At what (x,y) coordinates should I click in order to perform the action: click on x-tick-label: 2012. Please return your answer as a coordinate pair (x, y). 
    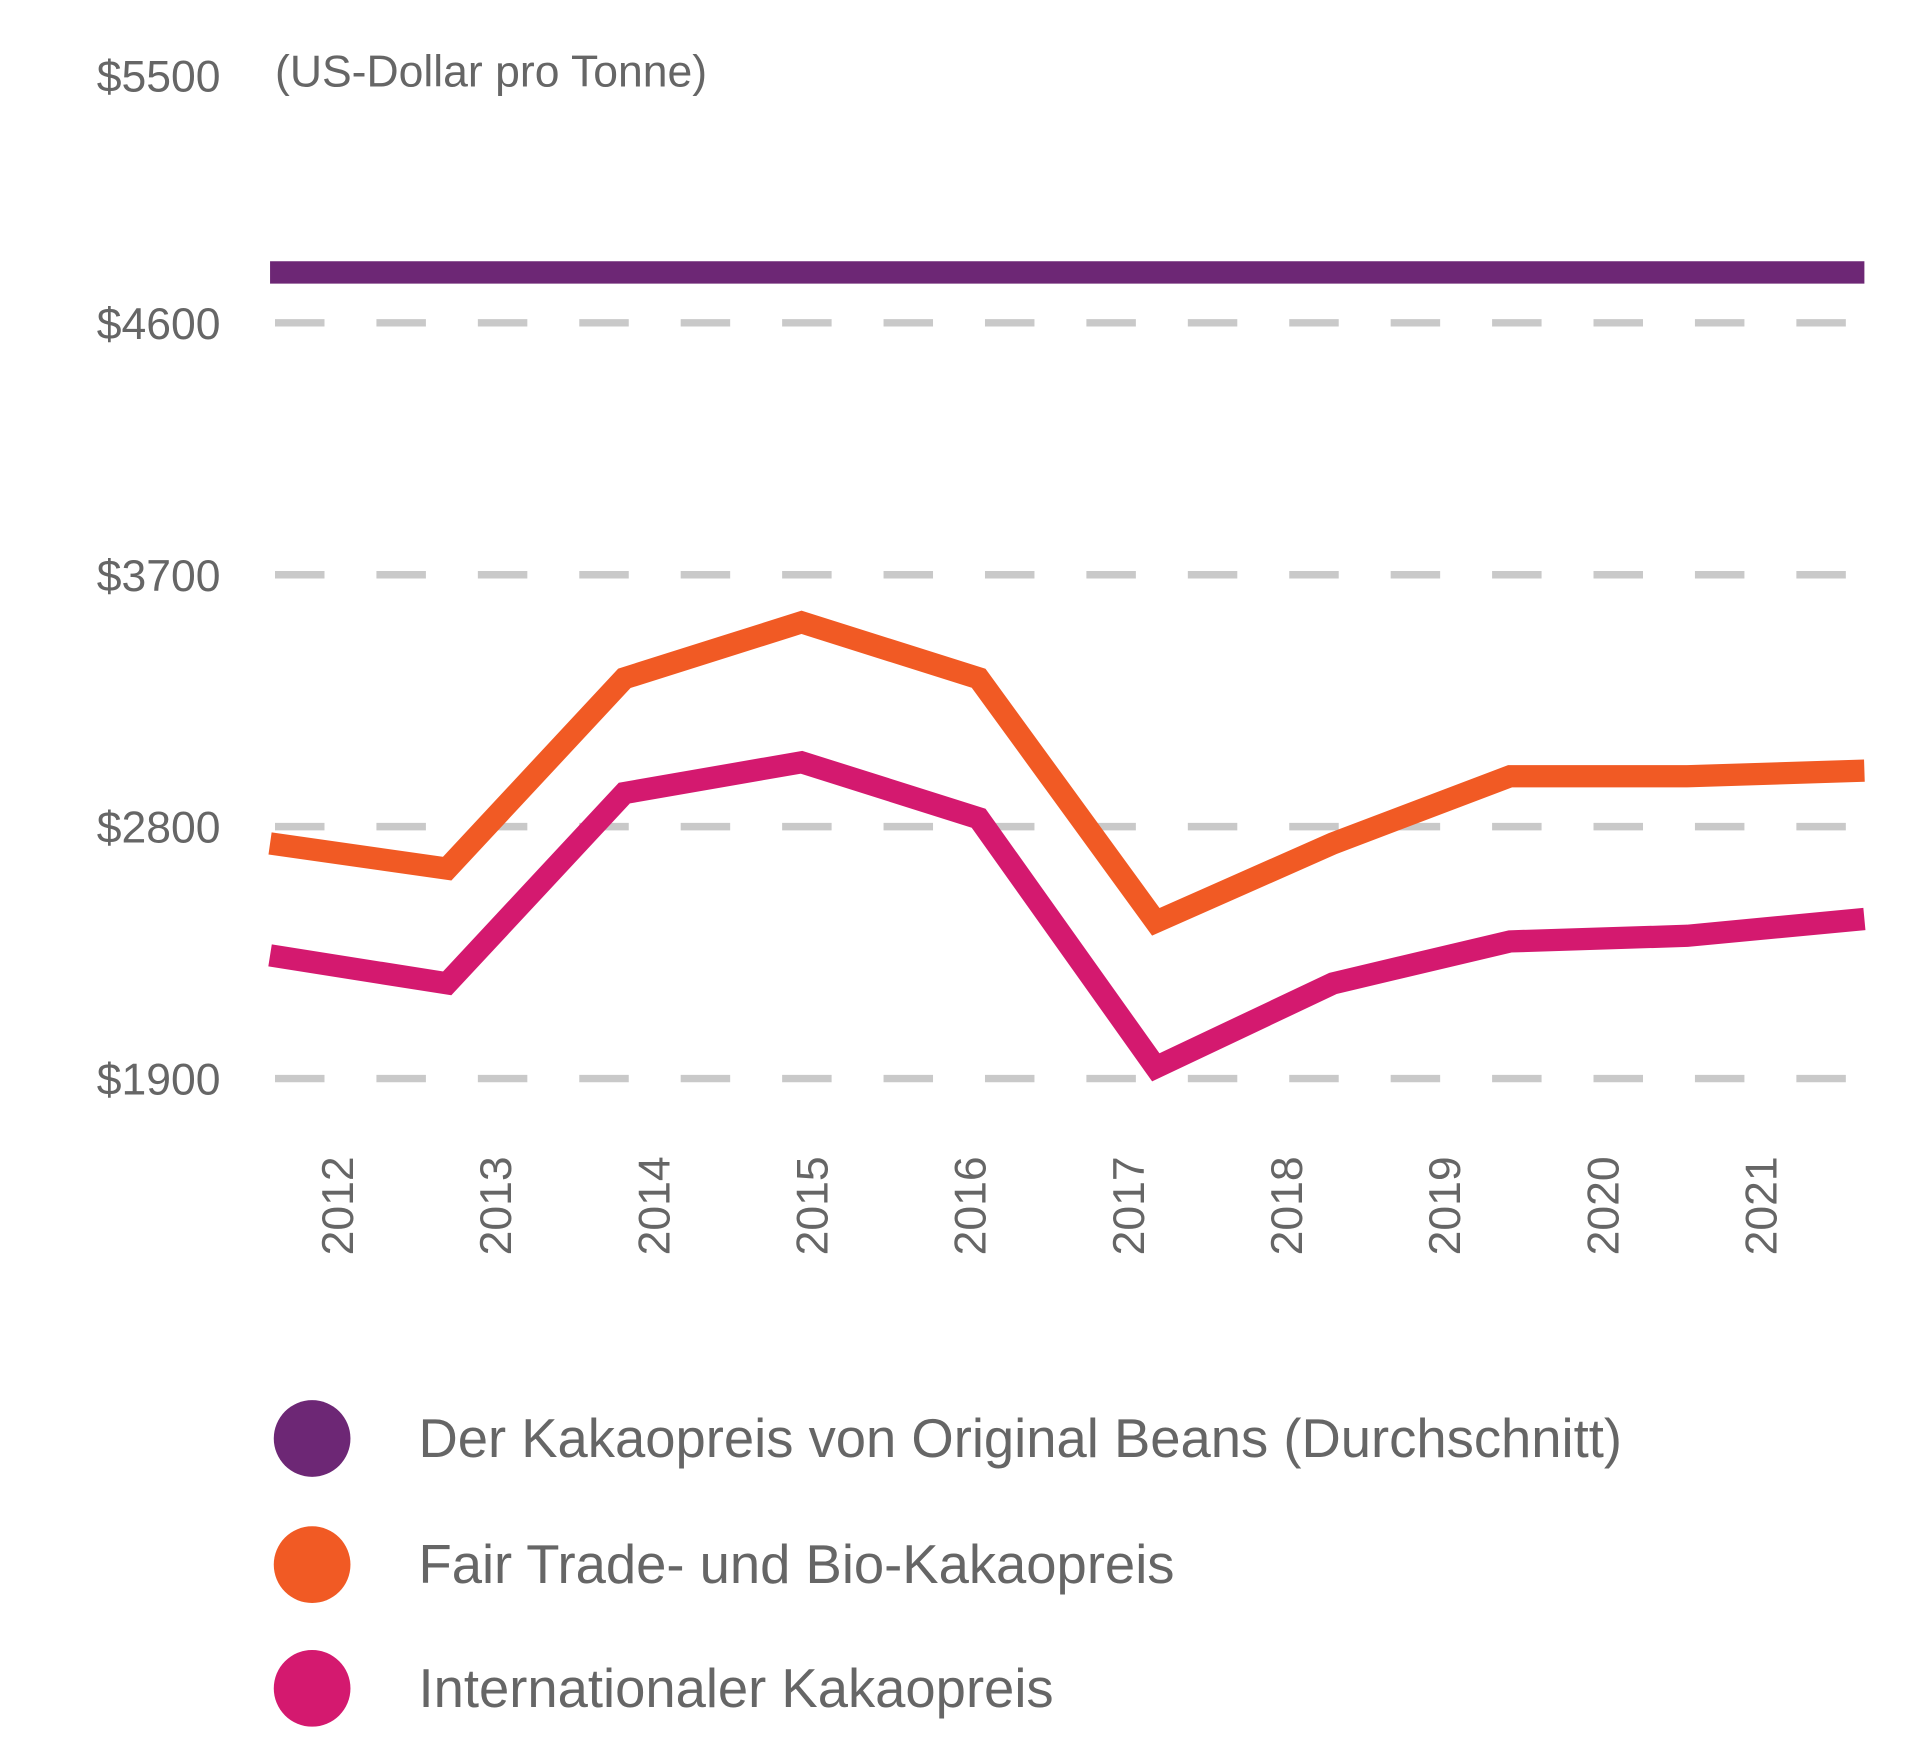
    Looking at the image, I should click on (338, 1205).